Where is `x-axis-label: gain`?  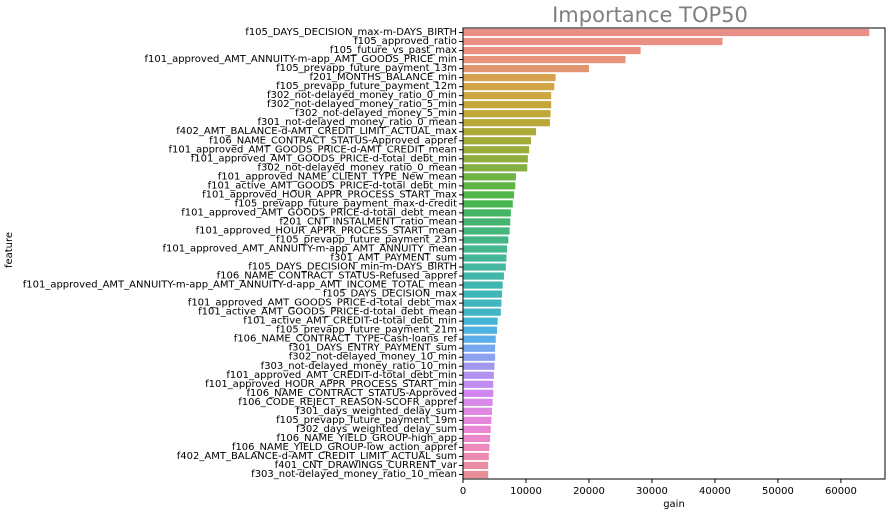 x-axis-label: gain is located at coordinates (674, 504).